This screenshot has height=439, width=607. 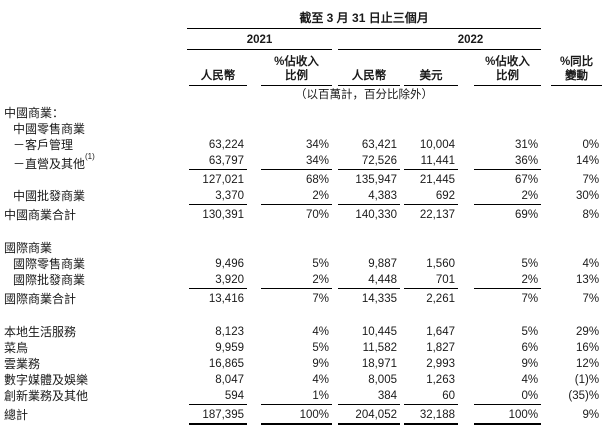 I want to click on cell-value: 3,920, so click(x=218, y=281).